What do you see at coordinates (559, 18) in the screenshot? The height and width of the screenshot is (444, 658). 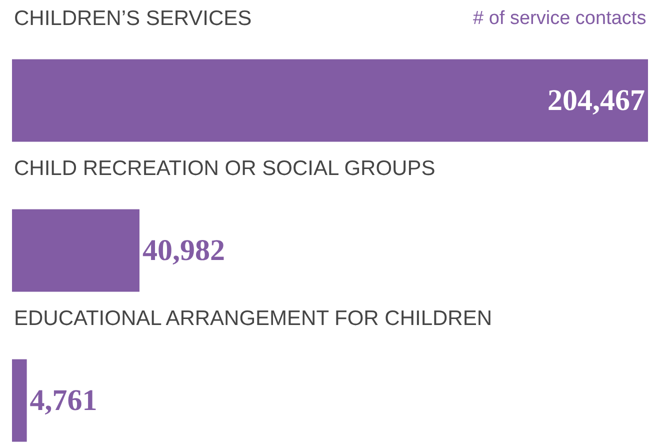 I see `x-axis-title: # of service contacts` at bounding box center [559, 18].